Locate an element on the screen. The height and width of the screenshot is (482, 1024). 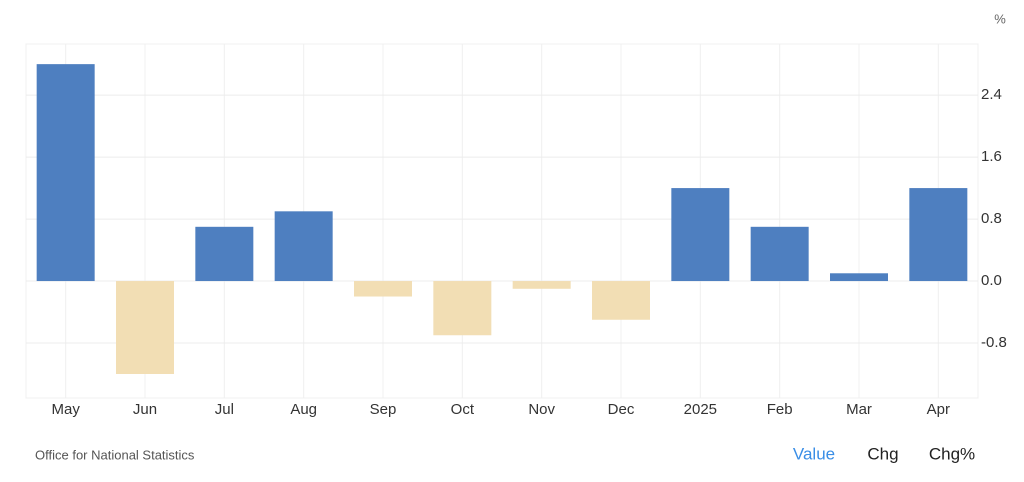
tab-chg: Chg is located at coordinates (882, 453).